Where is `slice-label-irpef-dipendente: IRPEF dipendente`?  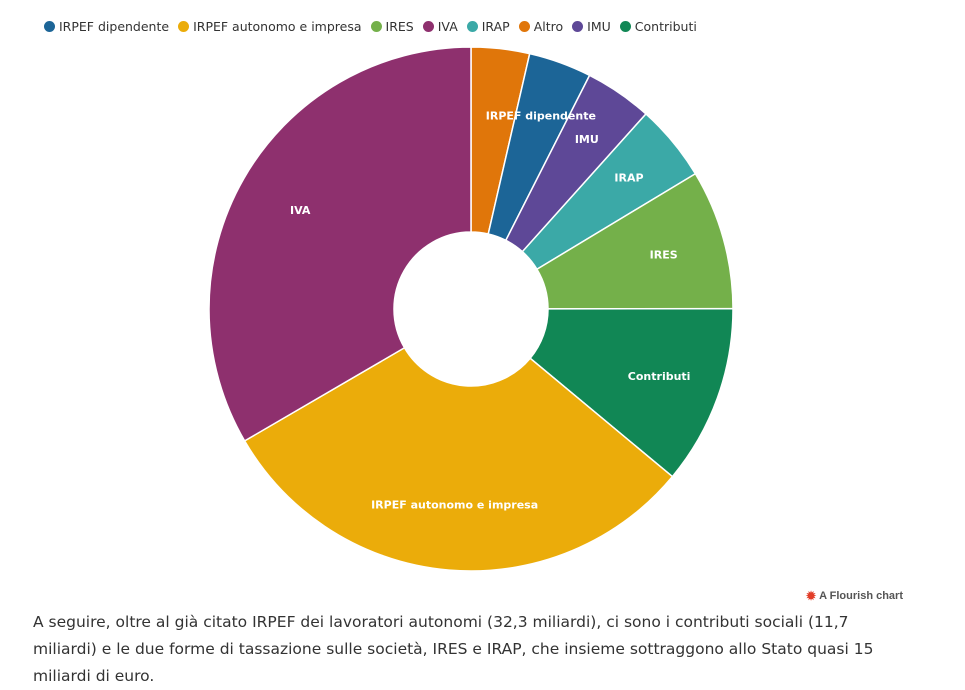
slice-label-irpef-dipendente: IRPEF dipendente is located at coordinates (541, 115).